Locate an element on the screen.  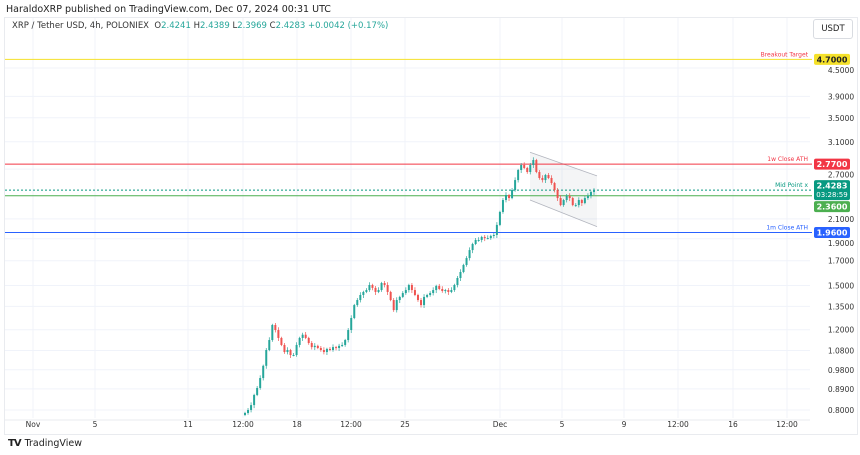
price-tag-value: 2.3600 is located at coordinates (832, 207).